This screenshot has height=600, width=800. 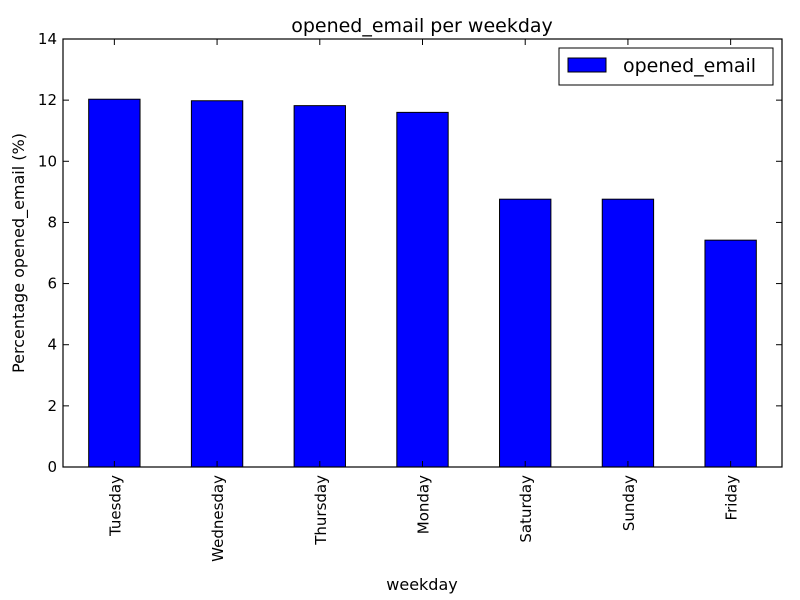 What do you see at coordinates (52, 406) in the screenshot?
I see `y-tick-label-2: 2` at bounding box center [52, 406].